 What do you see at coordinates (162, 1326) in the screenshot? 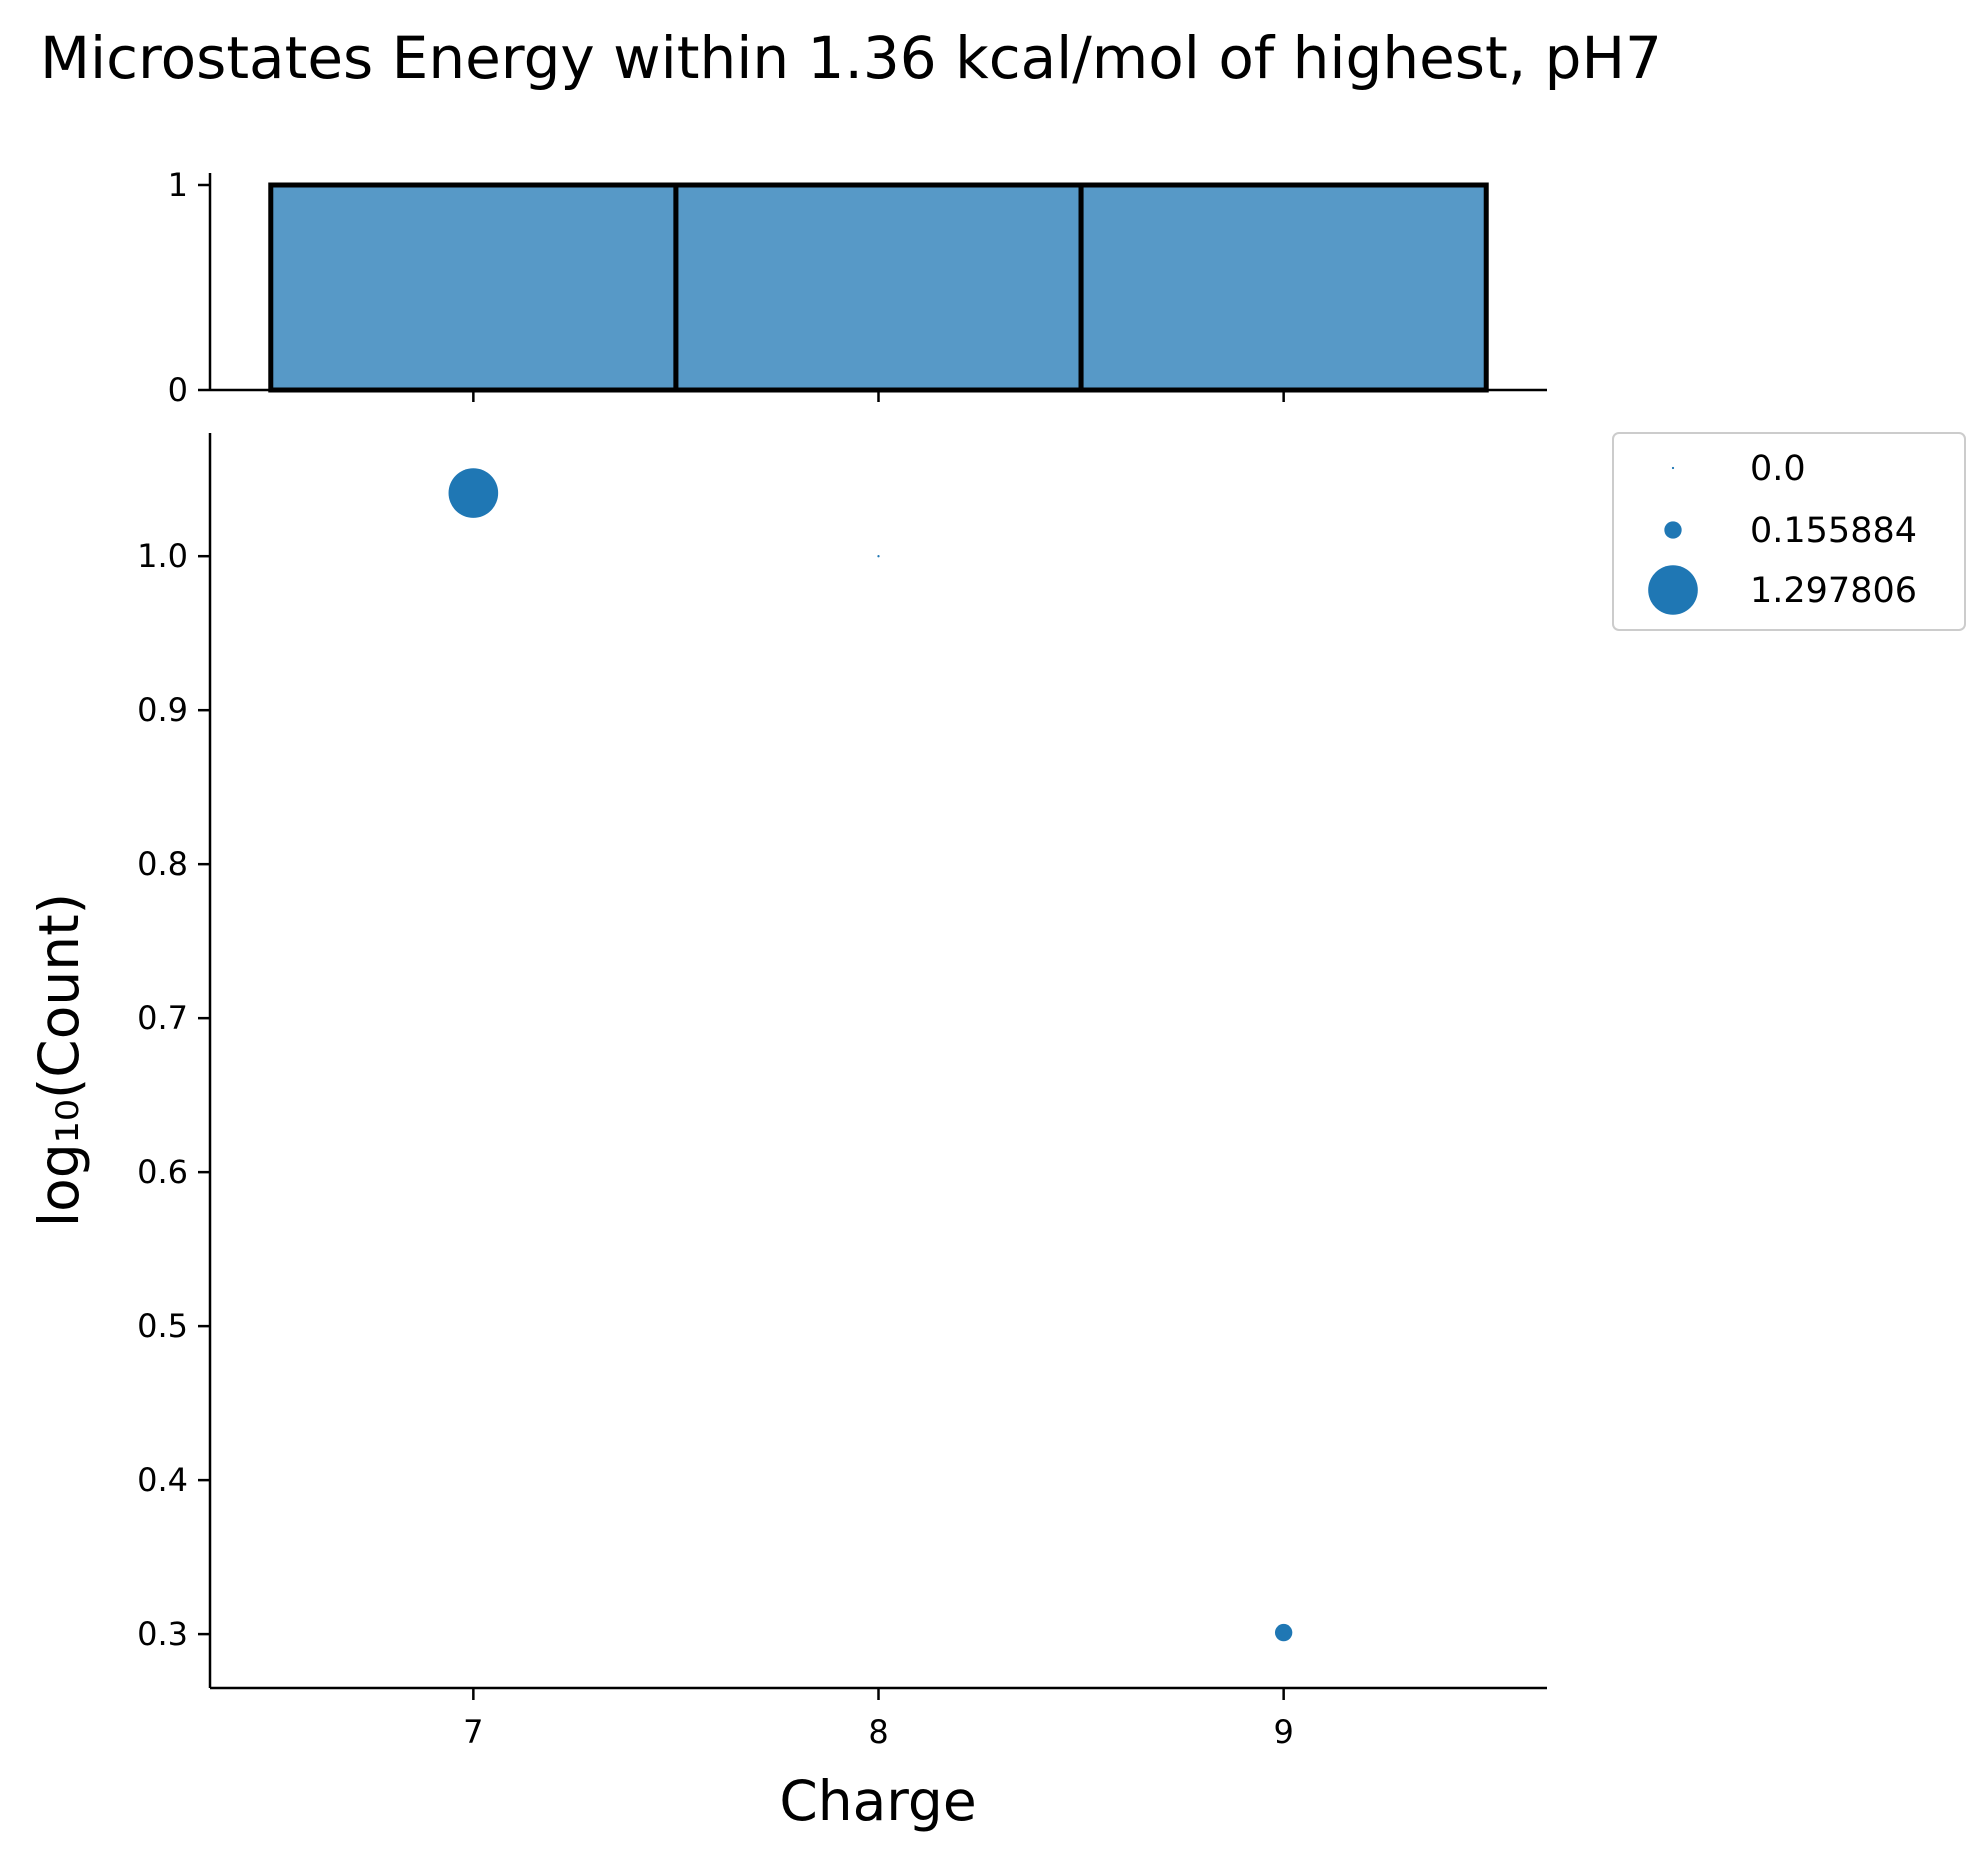
I see `scatter-y-tick-label: 0.5` at bounding box center [162, 1326].